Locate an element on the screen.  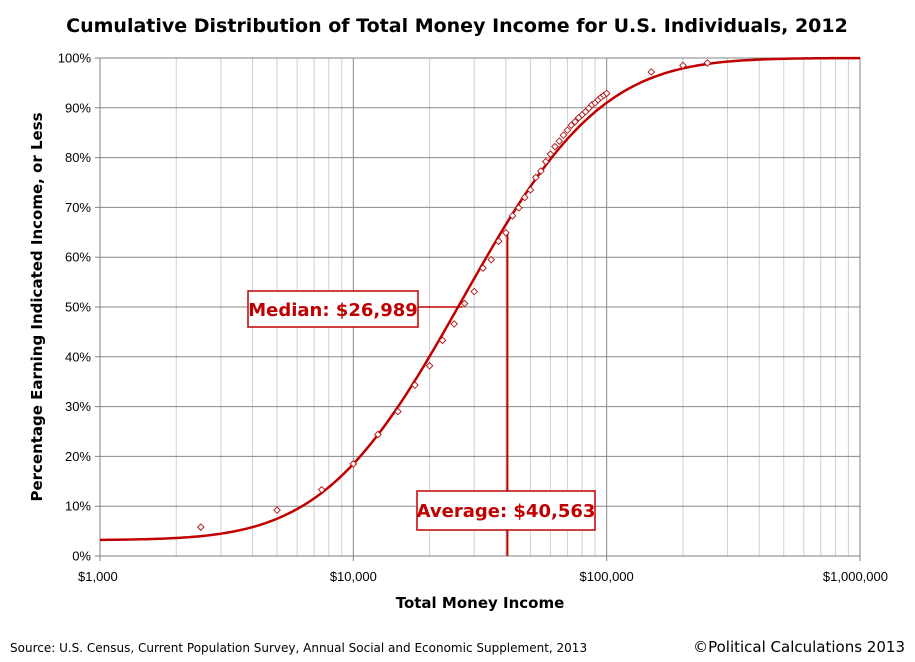
y-tick-label: 90% is located at coordinates (78, 107).